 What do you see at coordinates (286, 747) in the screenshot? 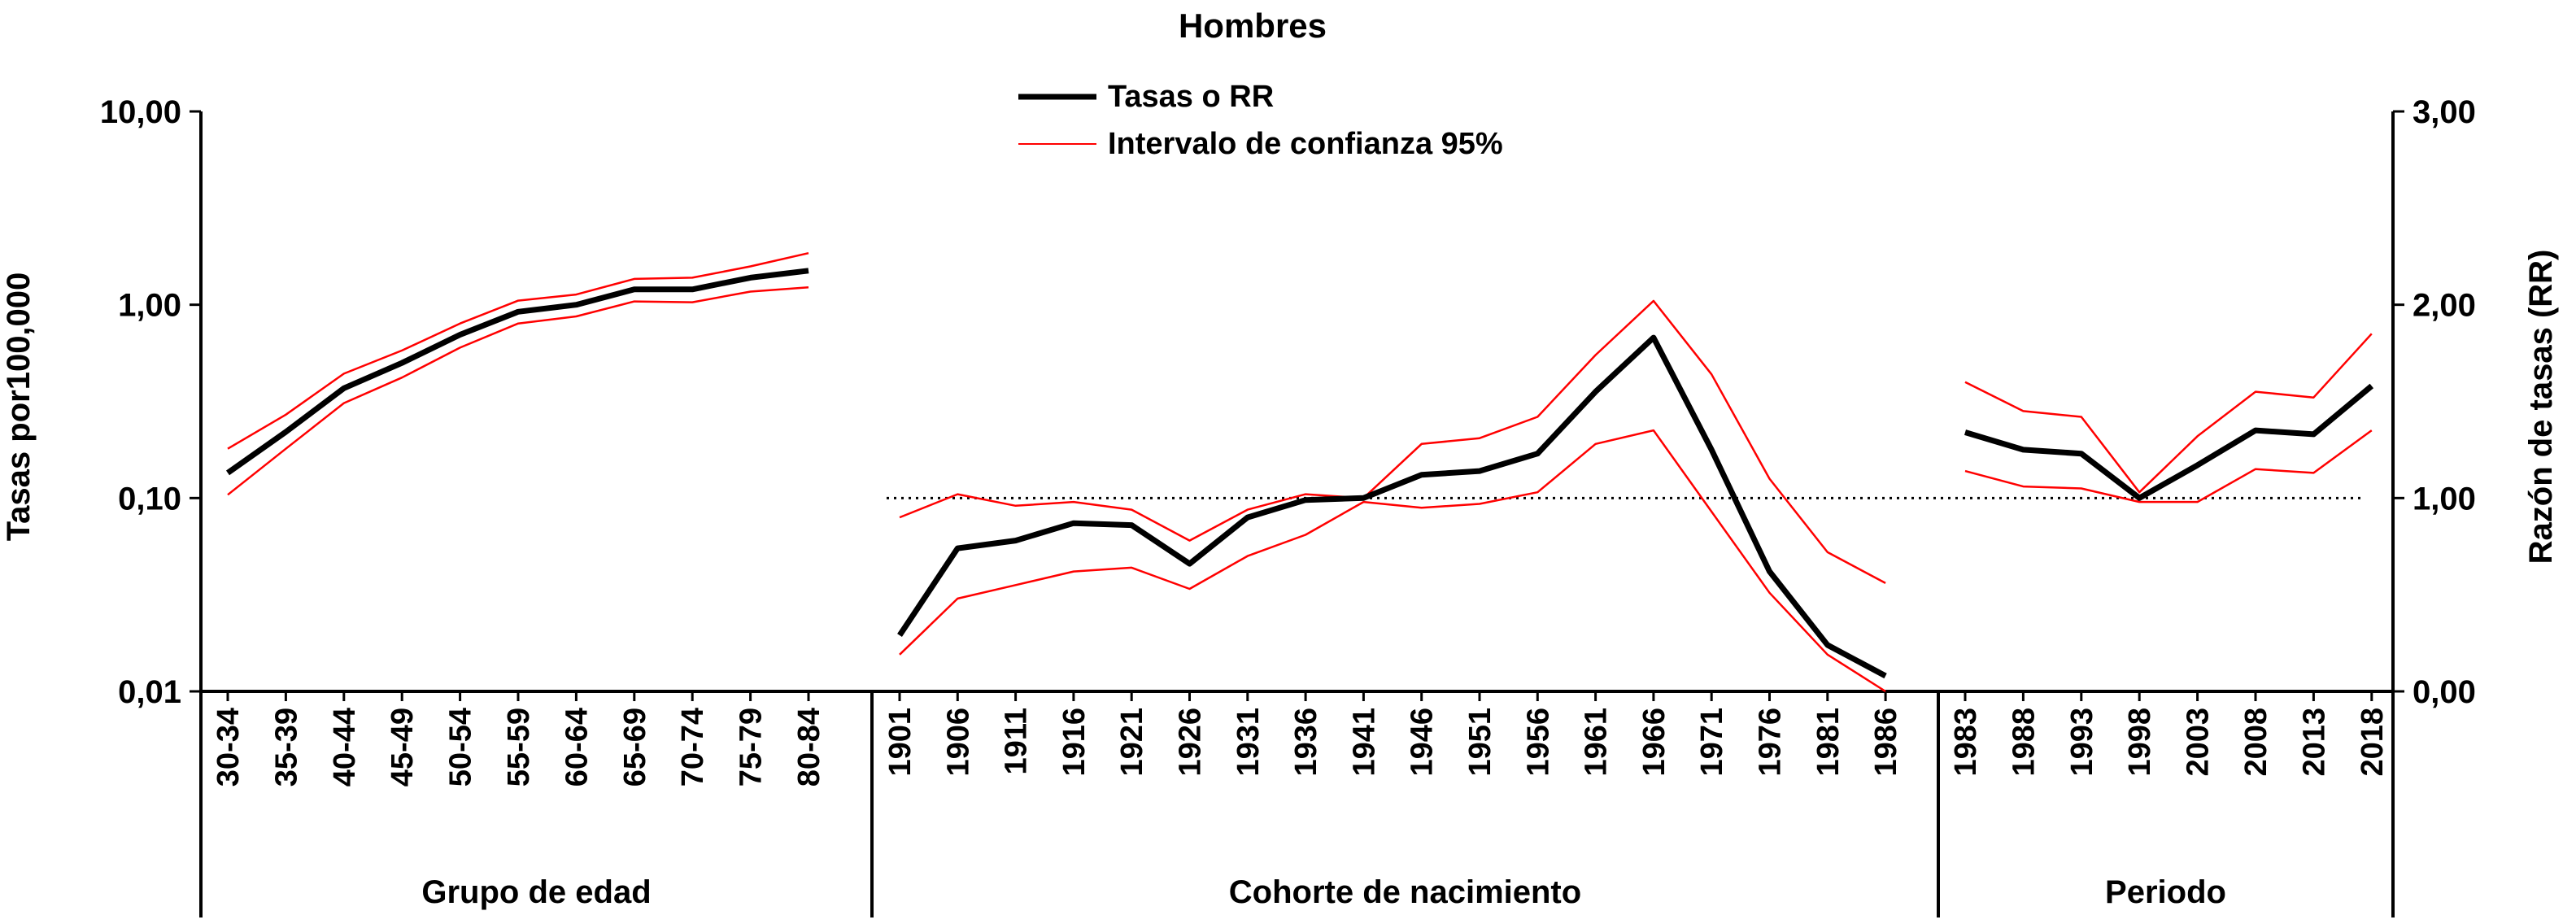
I see `x-tick-label: 35-39` at bounding box center [286, 747].